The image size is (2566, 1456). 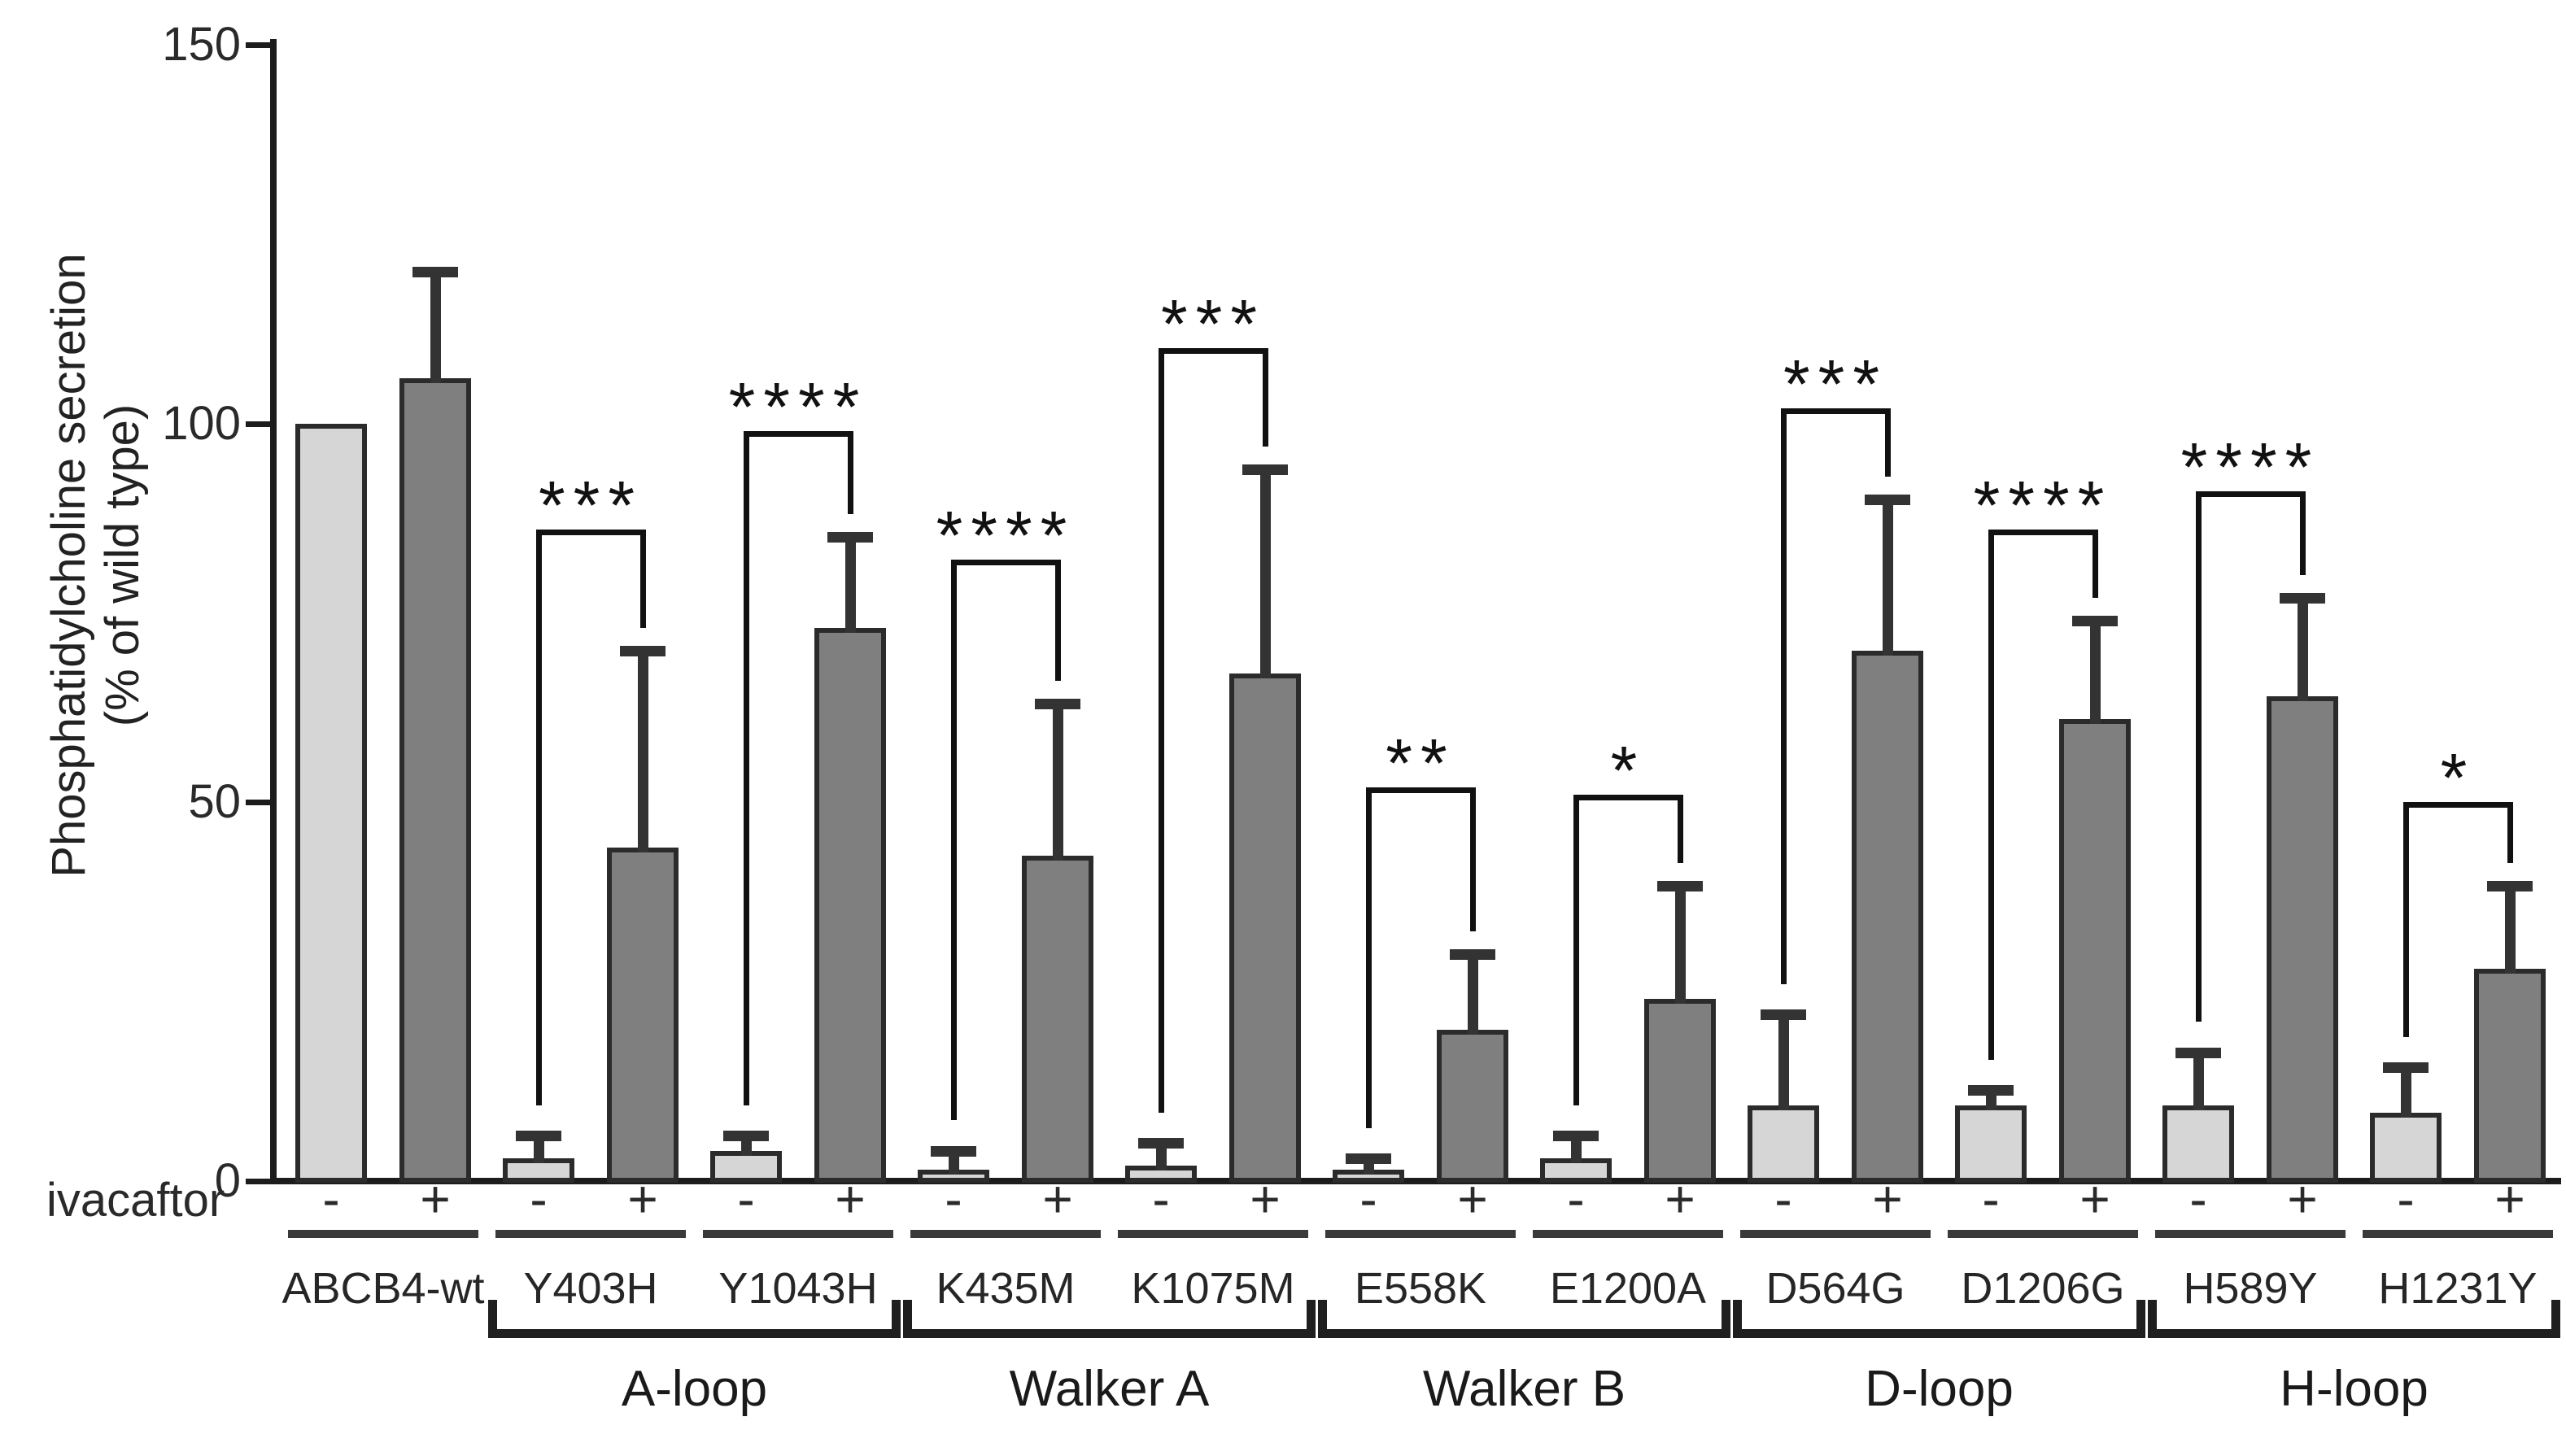 I want to click on sig-stars: **, so click(x=1420, y=763).